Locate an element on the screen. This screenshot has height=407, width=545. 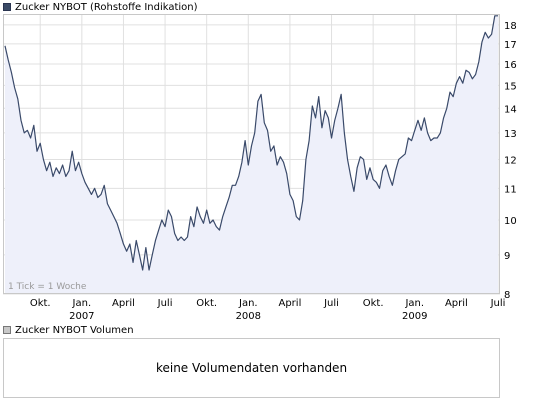
x-year-label: 2008 is located at coordinates (248, 316).